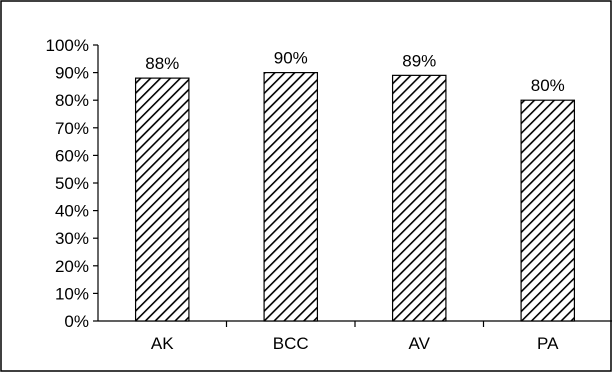  Describe the element at coordinates (72, 293) in the screenshot. I see `y-tick-label: 10%` at that location.